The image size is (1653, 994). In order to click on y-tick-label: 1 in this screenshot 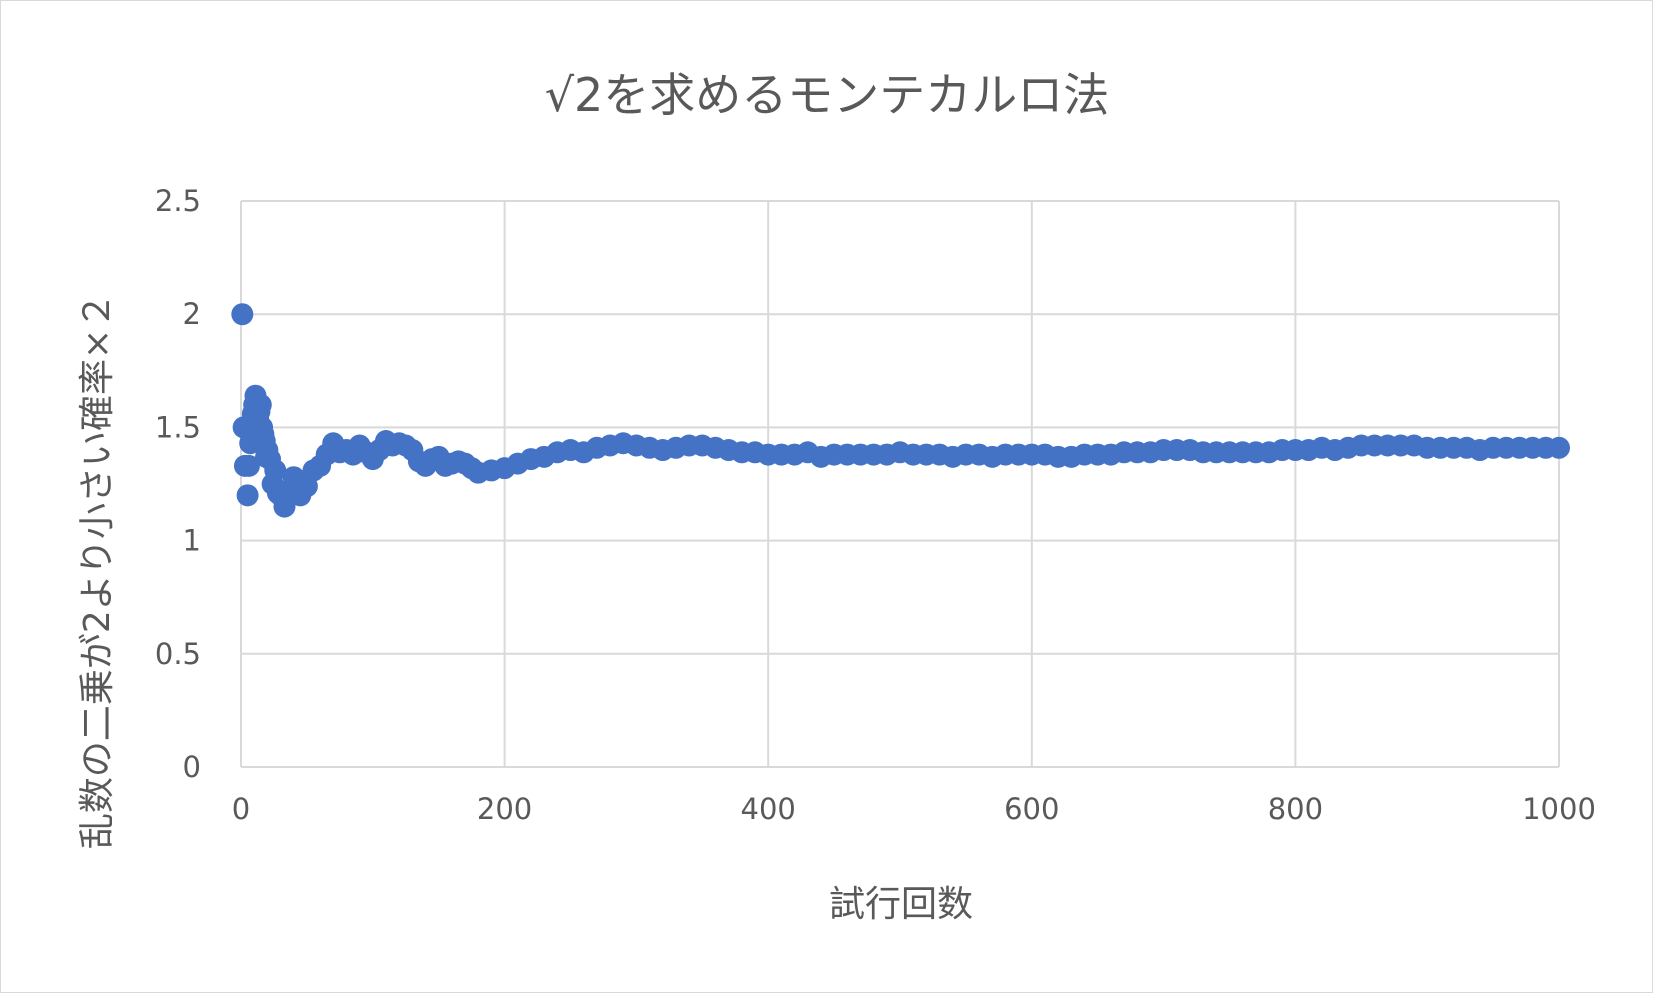, I will do `click(192, 541)`.